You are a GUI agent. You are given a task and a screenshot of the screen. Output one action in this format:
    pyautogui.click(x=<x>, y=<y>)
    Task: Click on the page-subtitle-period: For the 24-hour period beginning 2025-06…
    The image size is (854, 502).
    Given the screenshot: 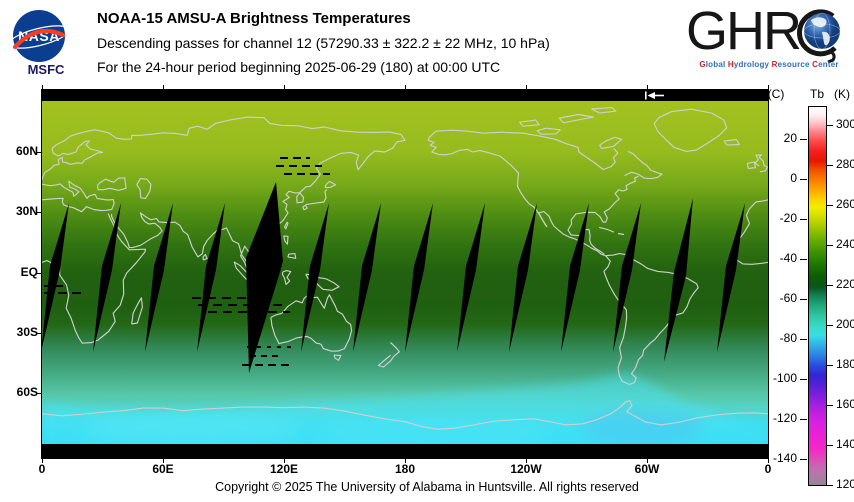 What is the action you would take?
    pyautogui.click(x=299, y=67)
    